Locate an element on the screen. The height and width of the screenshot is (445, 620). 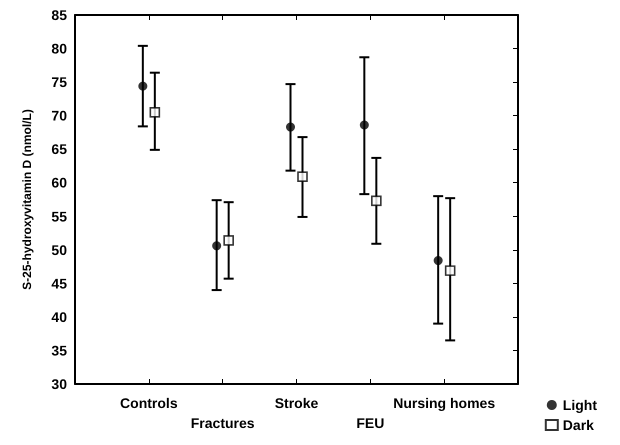
x-tick-label: Controls is located at coordinates (149, 403).